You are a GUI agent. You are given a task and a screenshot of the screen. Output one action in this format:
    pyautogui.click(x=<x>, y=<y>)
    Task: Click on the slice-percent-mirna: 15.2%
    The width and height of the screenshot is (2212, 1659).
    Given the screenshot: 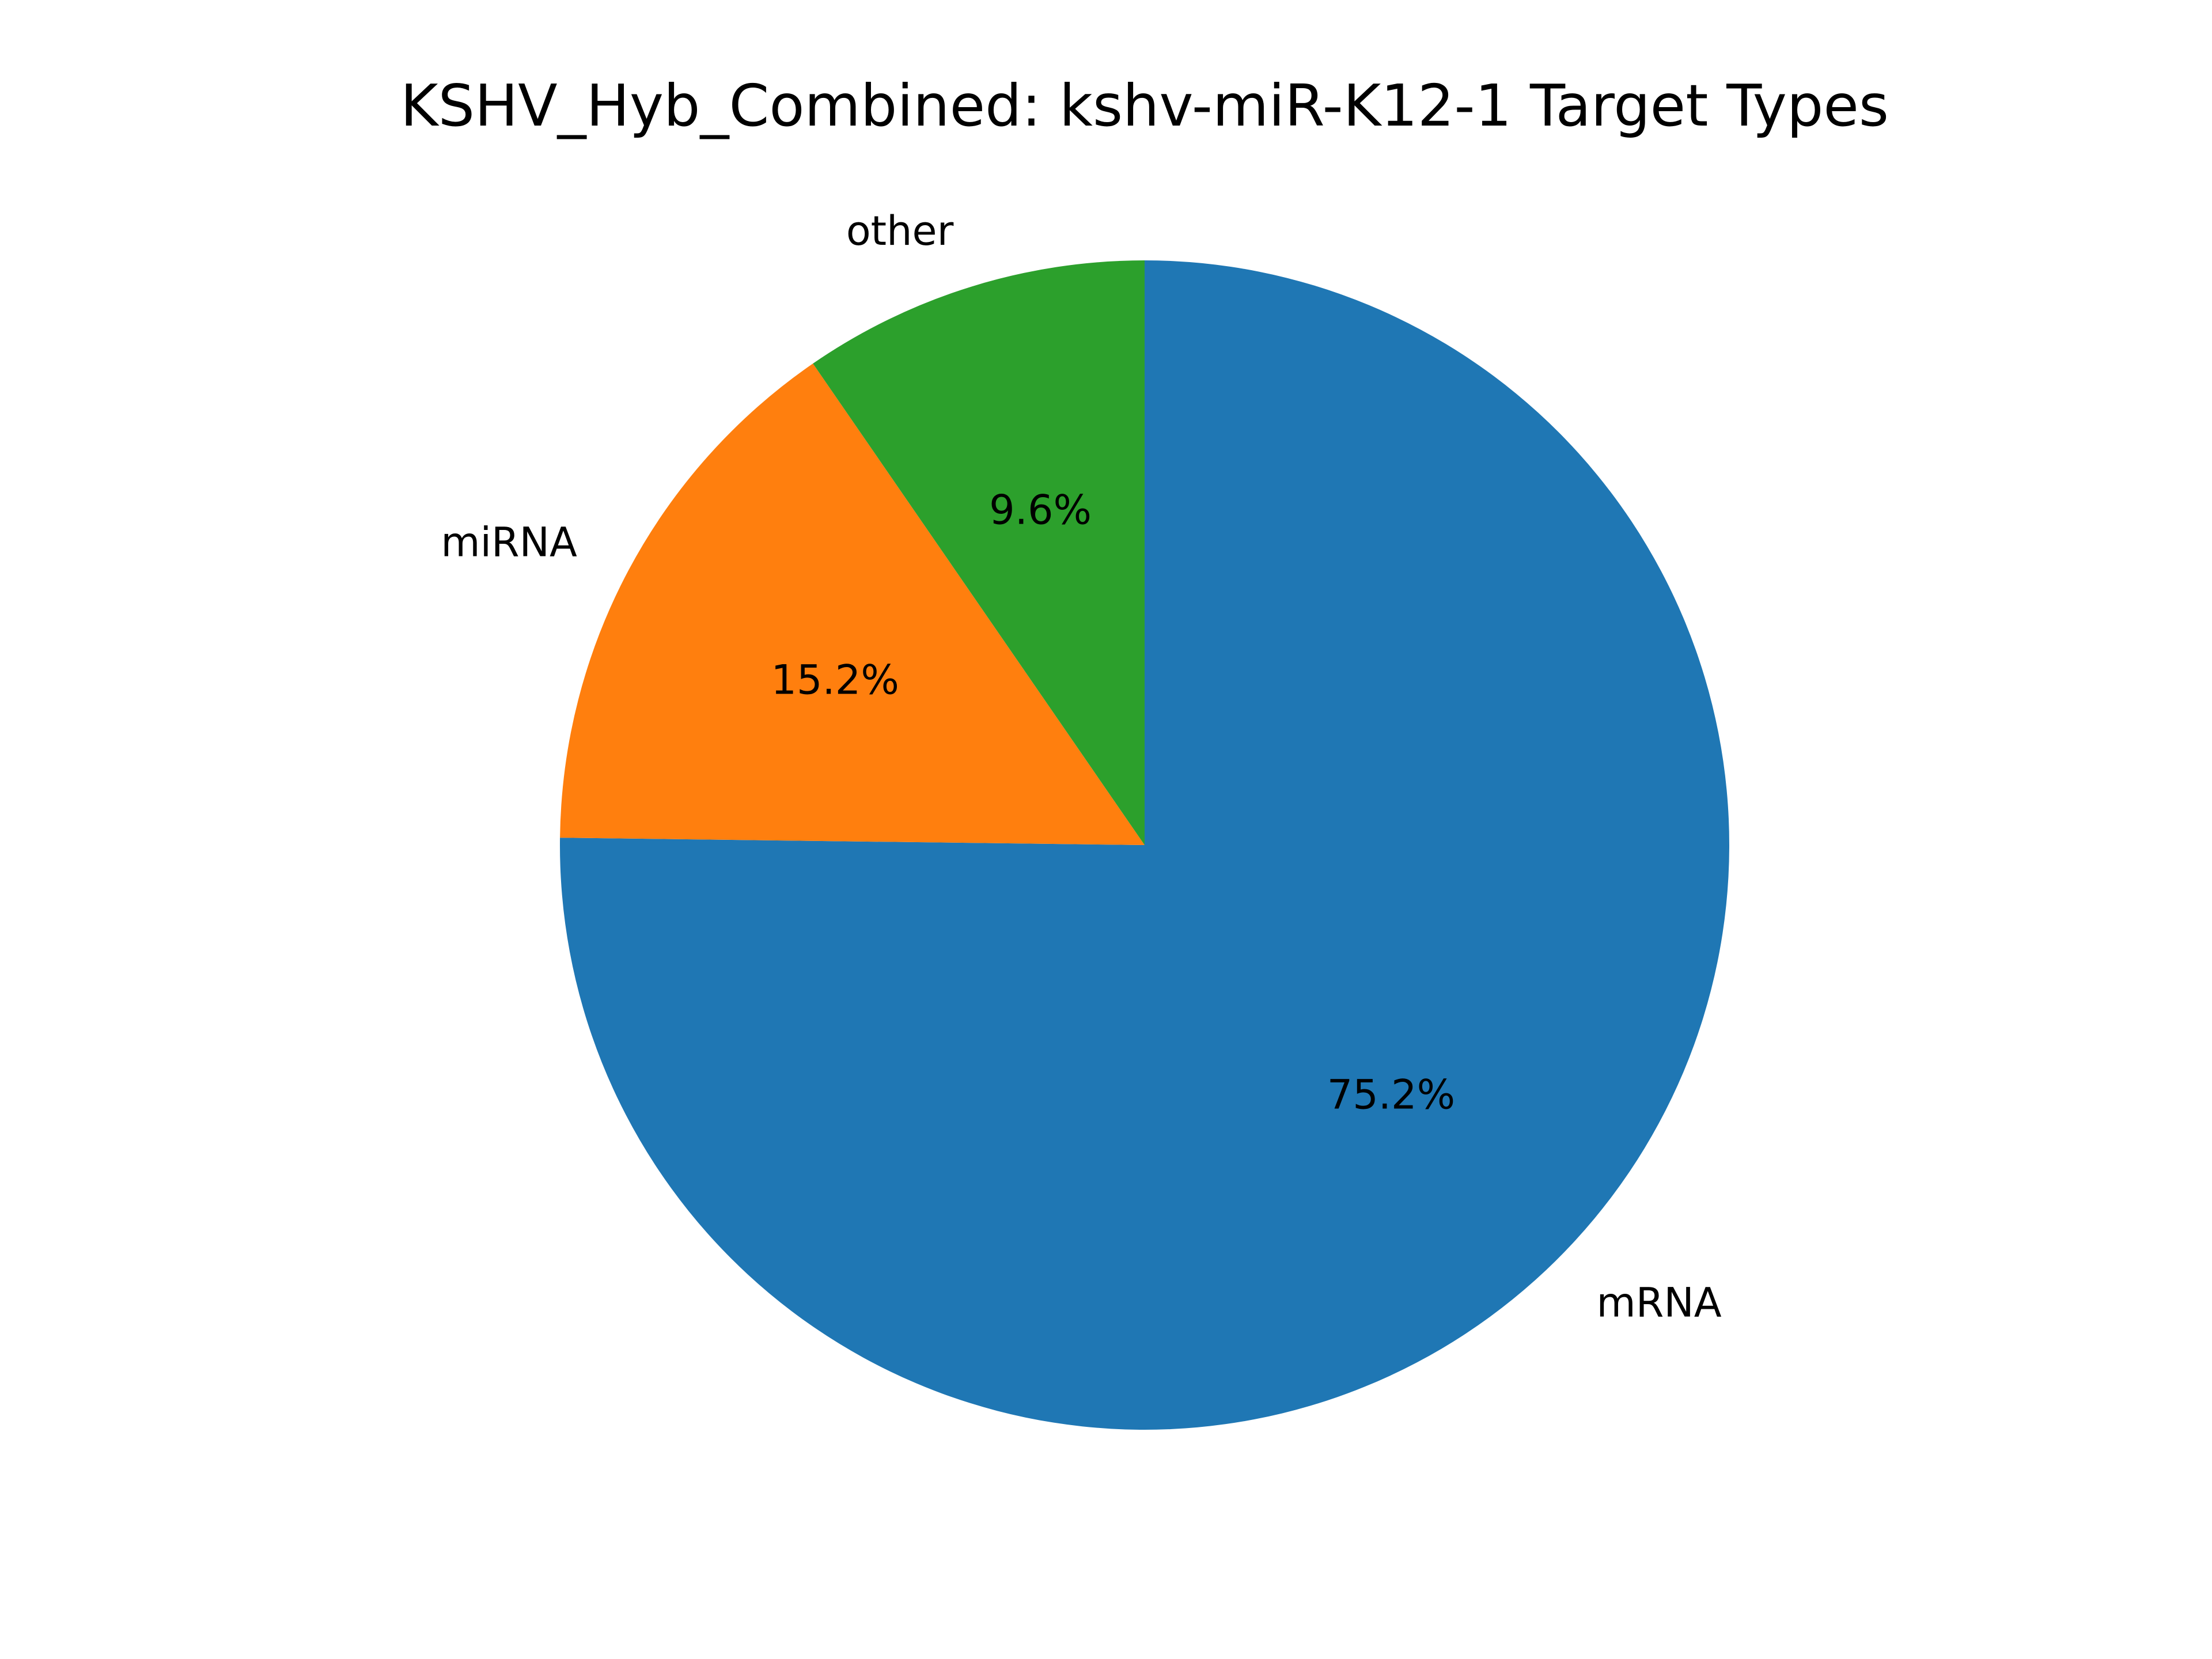 What is the action you would take?
    pyautogui.click(x=835, y=679)
    